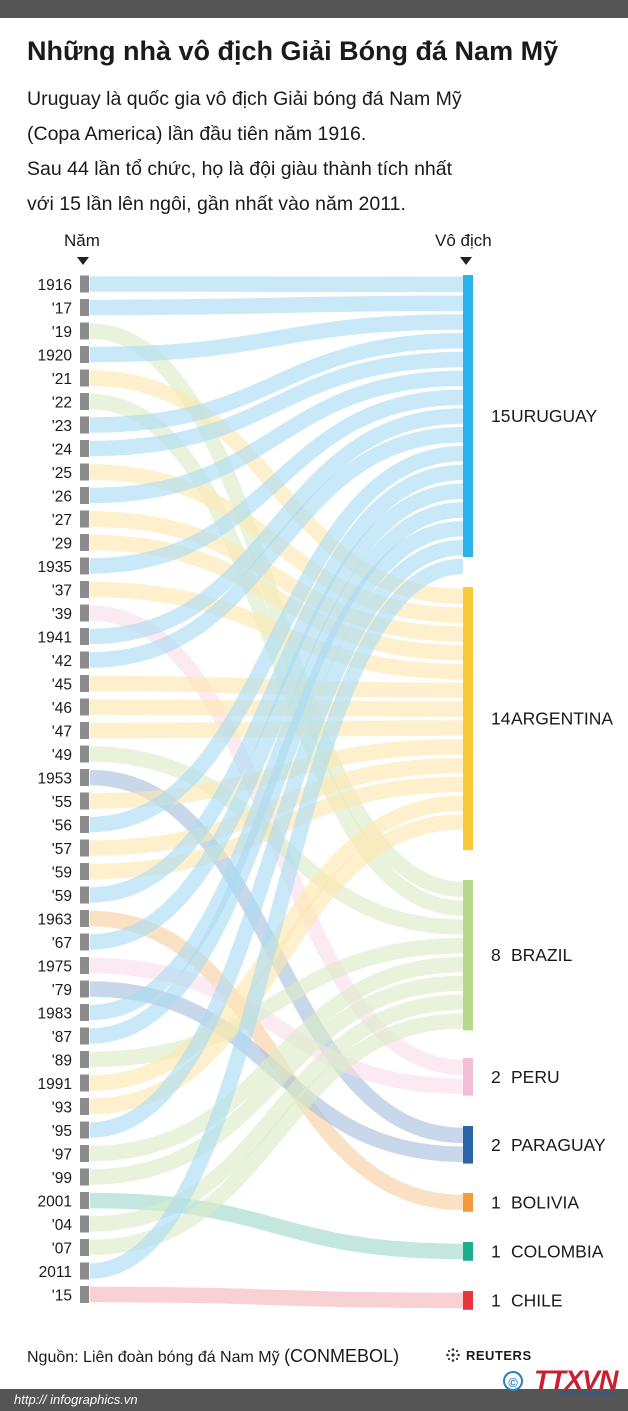 The width and height of the screenshot is (628, 1411). What do you see at coordinates (557, 1251) in the screenshot?
I see `champion-name-label: COLOMBIA` at bounding box center [557, 1251].